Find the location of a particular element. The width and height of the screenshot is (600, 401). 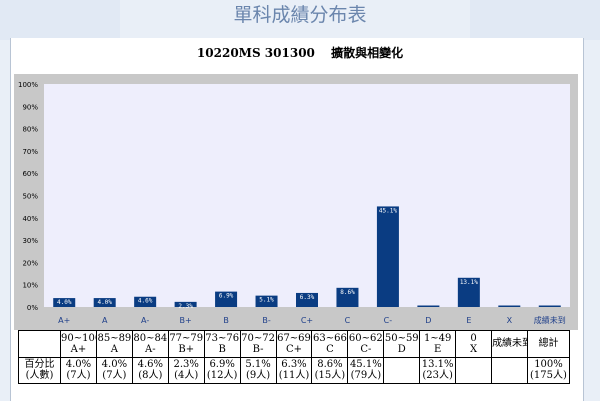

student-count: (175人) is located at coordinates (548, 376).